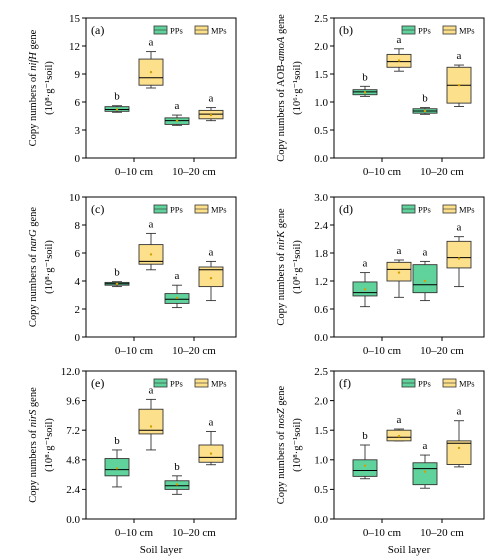  Describe the element at coordinates (33, 87) in the screenshot. I see `y-axis-label: Copy numbers of nifH gene` at that location.